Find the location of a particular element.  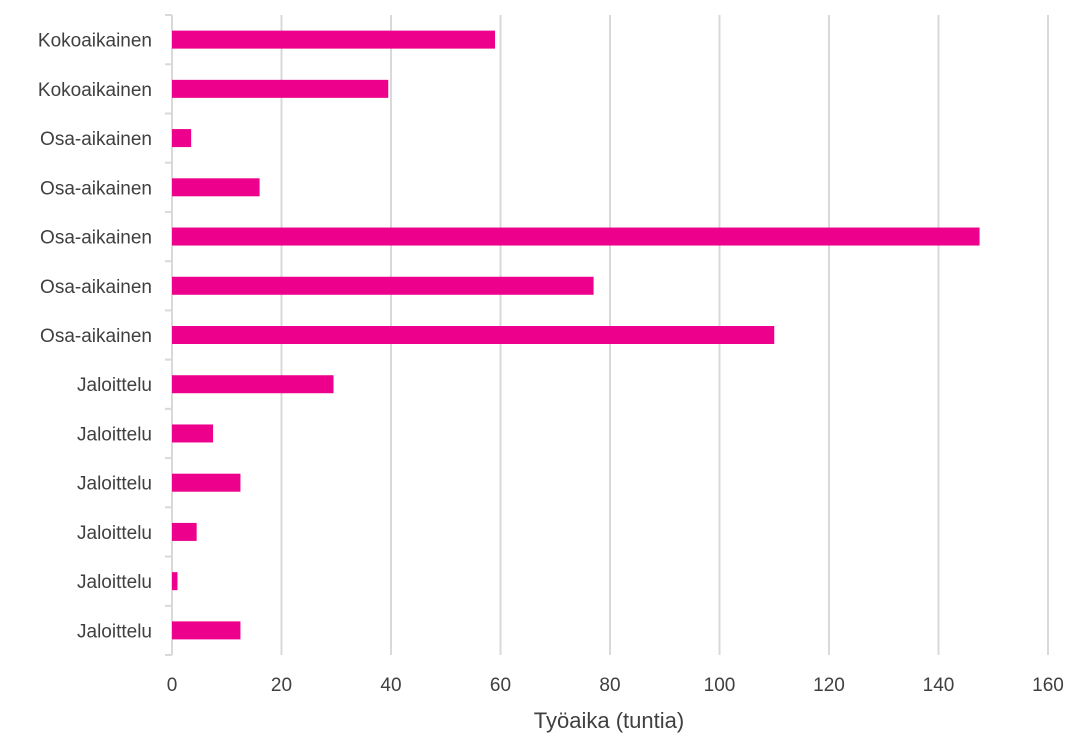

x-tick-label: 0 is located at coordinates (172, 685).